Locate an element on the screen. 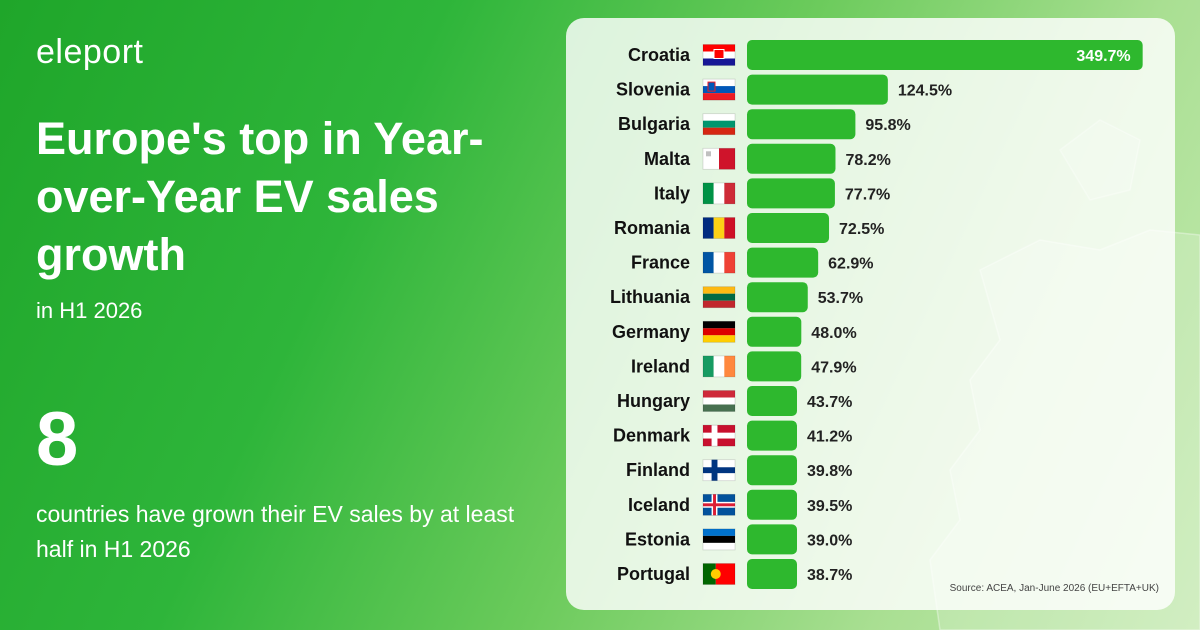 The image size is (1200, 630). value-label: 43.7% is located at coordinates (829, 402).